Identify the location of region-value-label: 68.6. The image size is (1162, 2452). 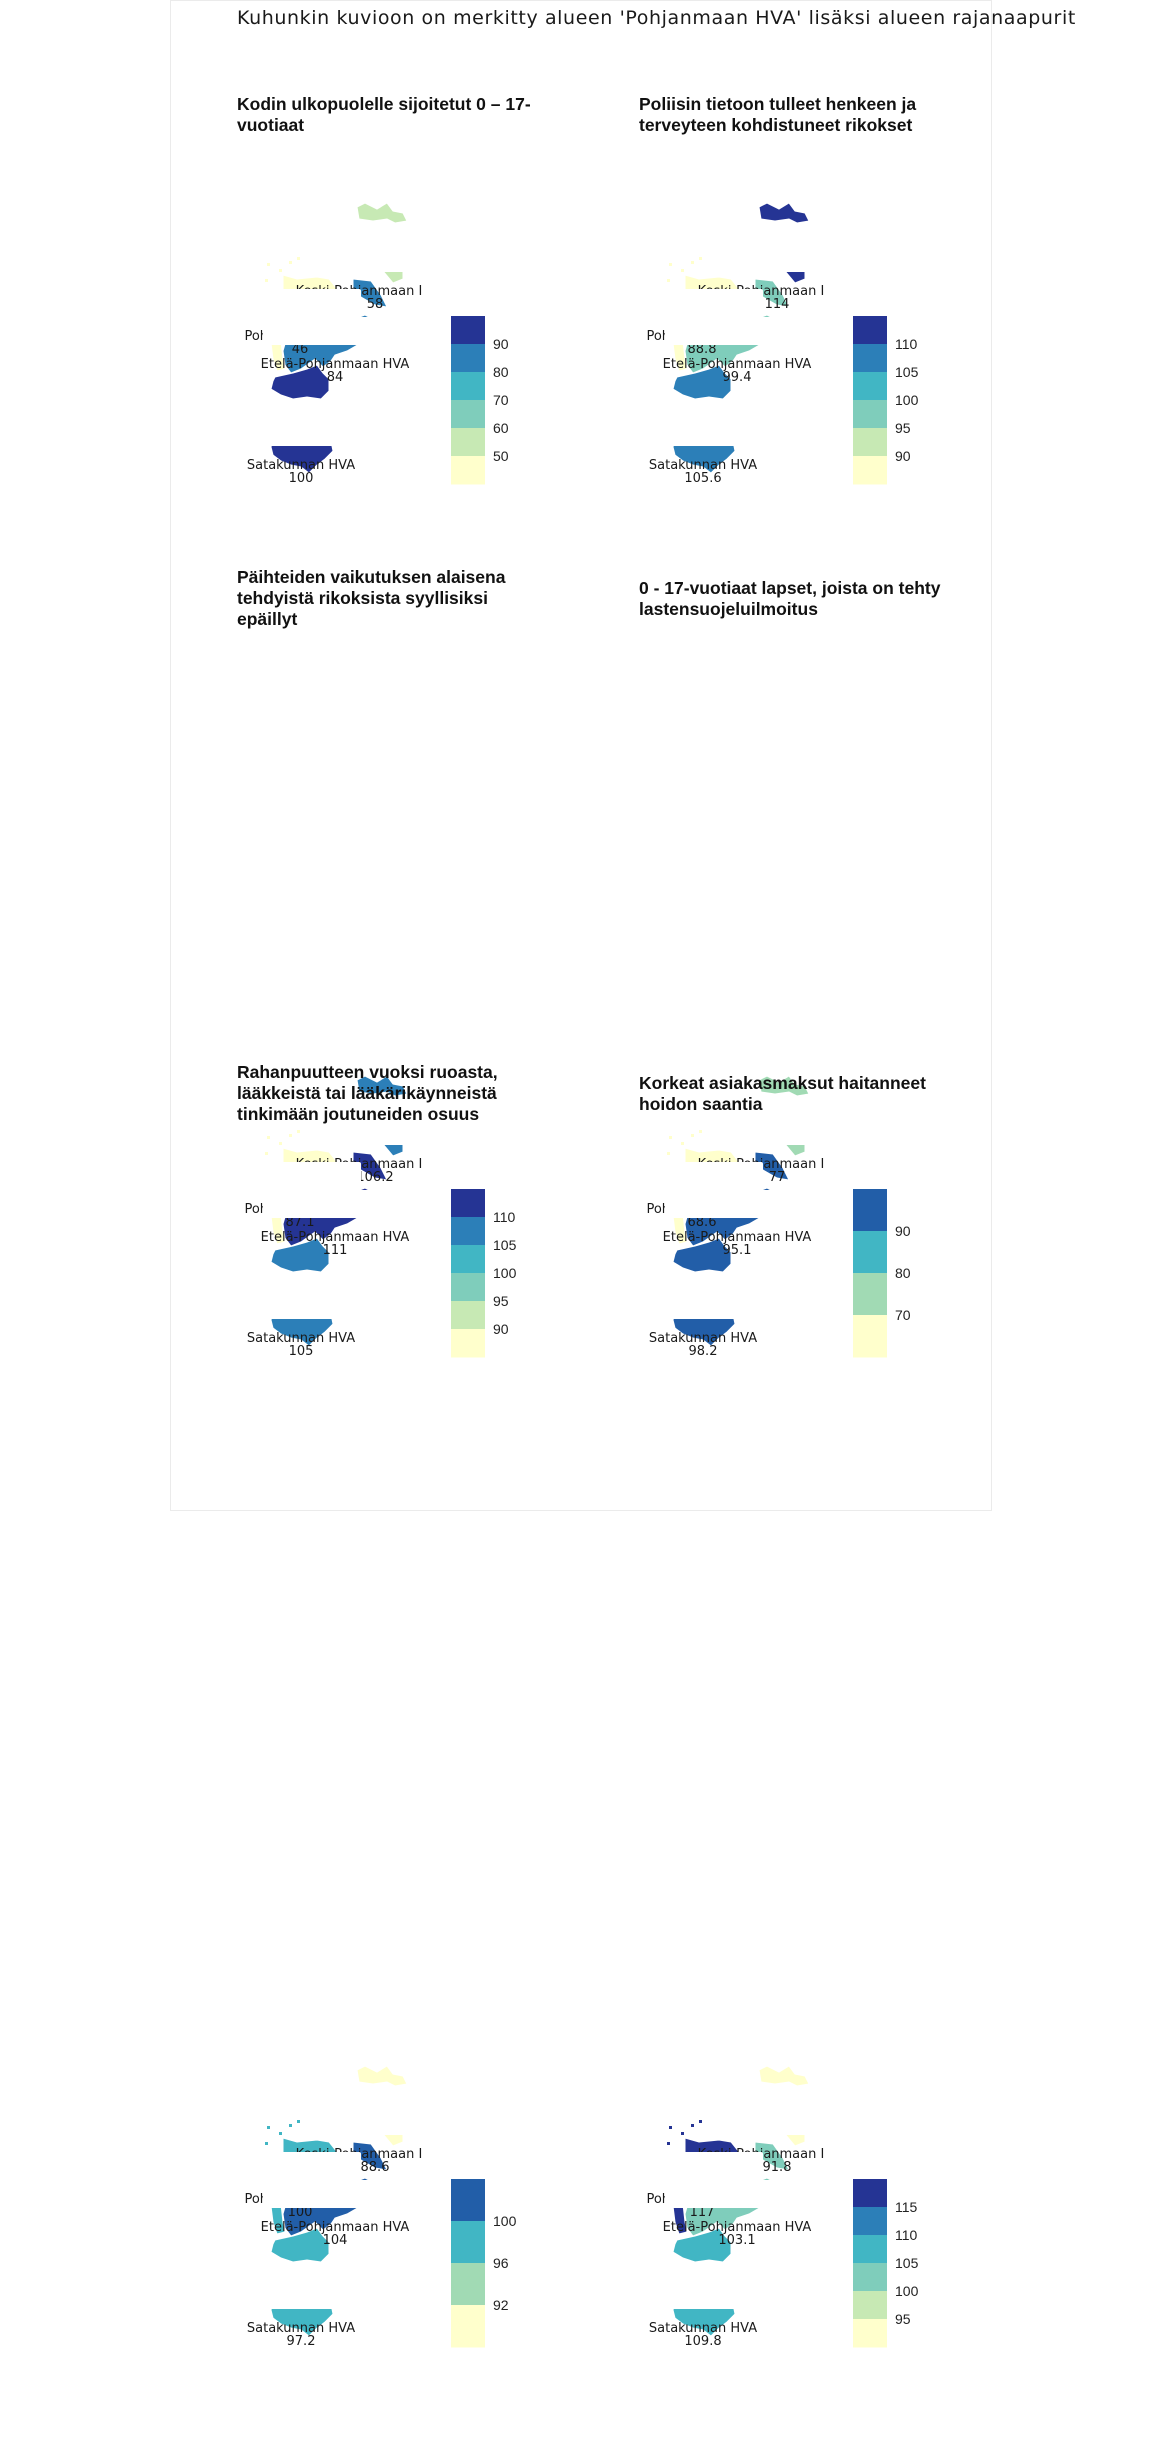
(702, 1222).